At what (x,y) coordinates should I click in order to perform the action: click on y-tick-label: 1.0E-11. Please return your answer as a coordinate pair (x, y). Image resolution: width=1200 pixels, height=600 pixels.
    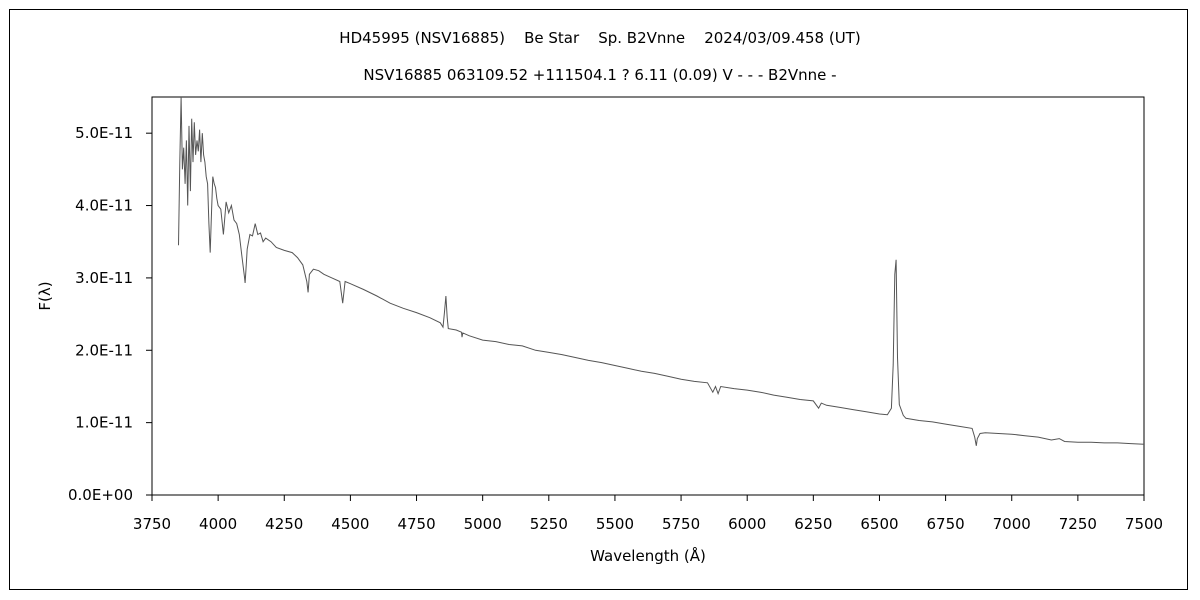
    Looking at the image, I should click on (104, 423).